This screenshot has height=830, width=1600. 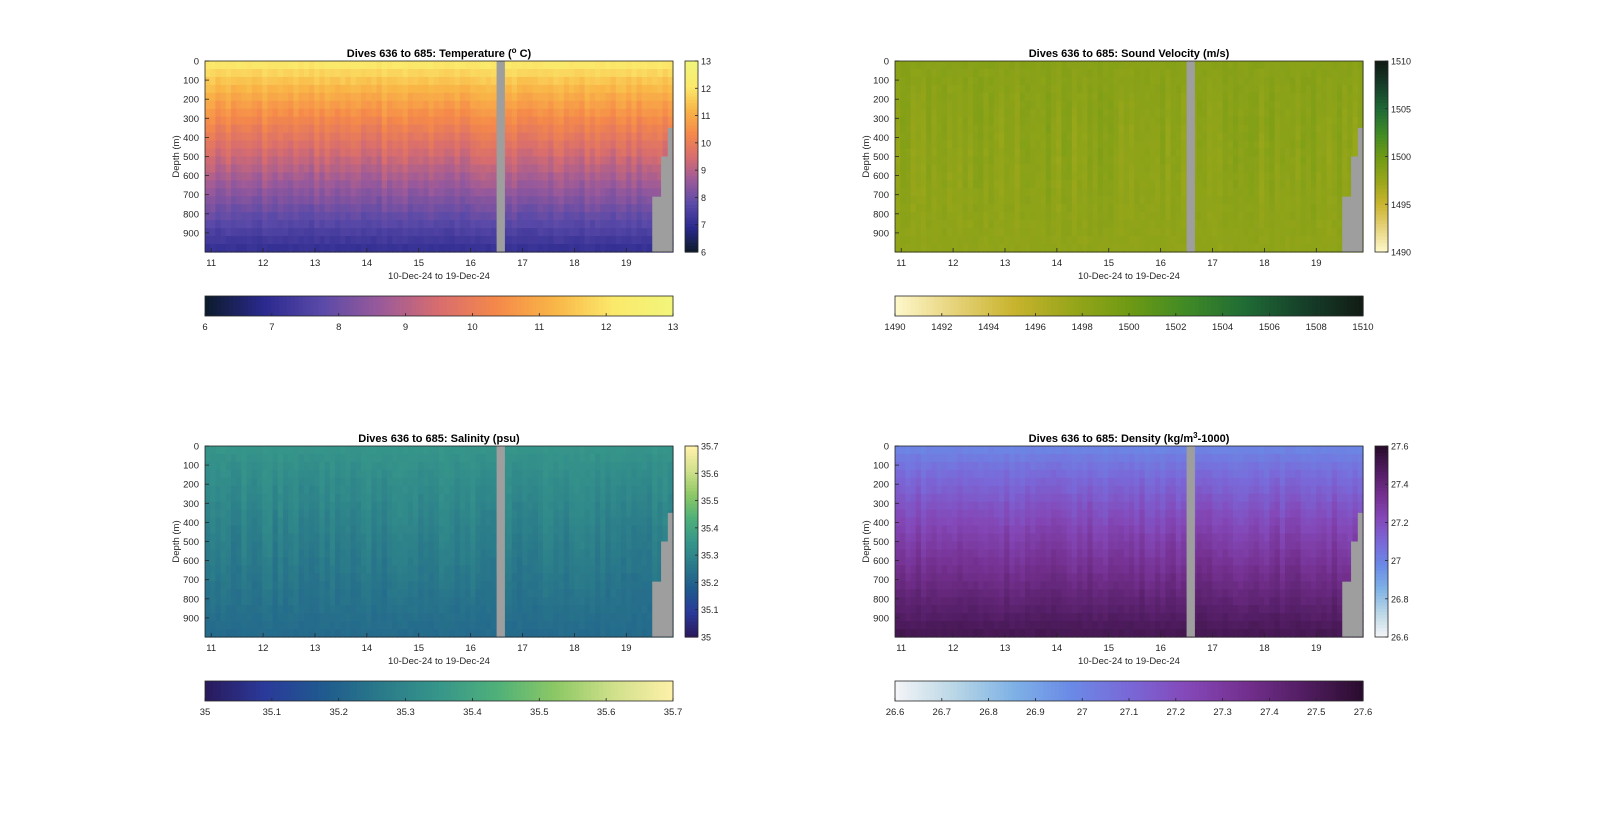 What do you see at coordinates (440, 314) in the screenshot?
I see `horizontal-colorbar: 6 7 8 9 10 11 12 13` at bounding box center [440, 314].